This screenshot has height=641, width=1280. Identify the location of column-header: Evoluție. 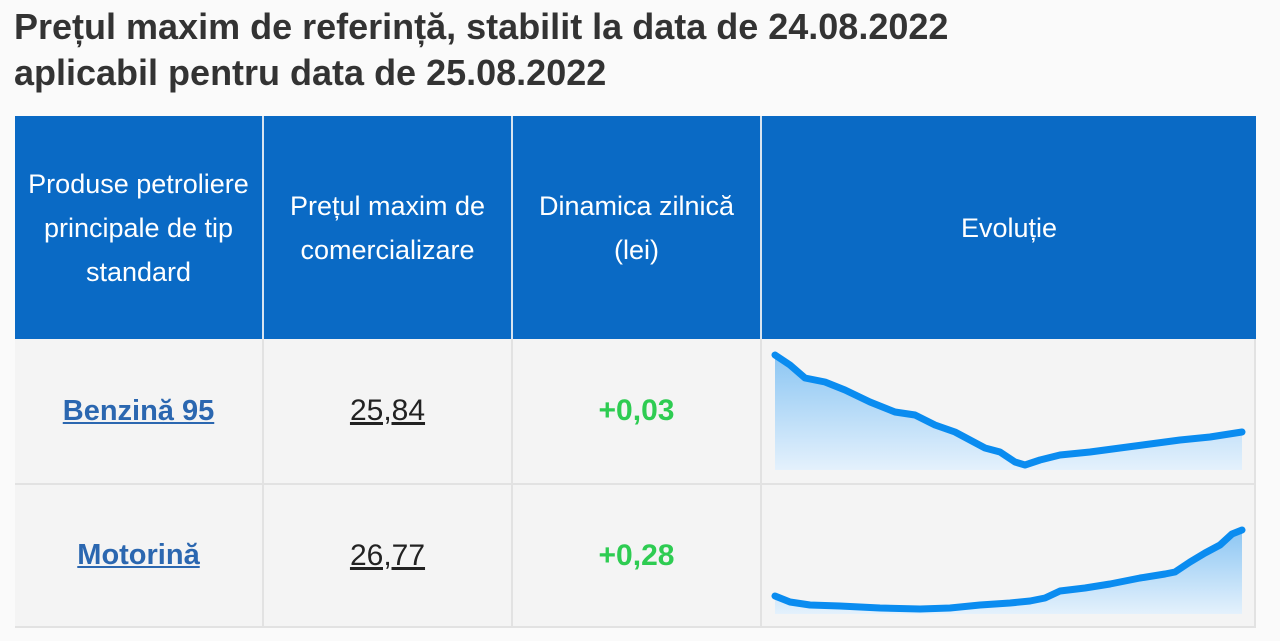
(1009, 227).